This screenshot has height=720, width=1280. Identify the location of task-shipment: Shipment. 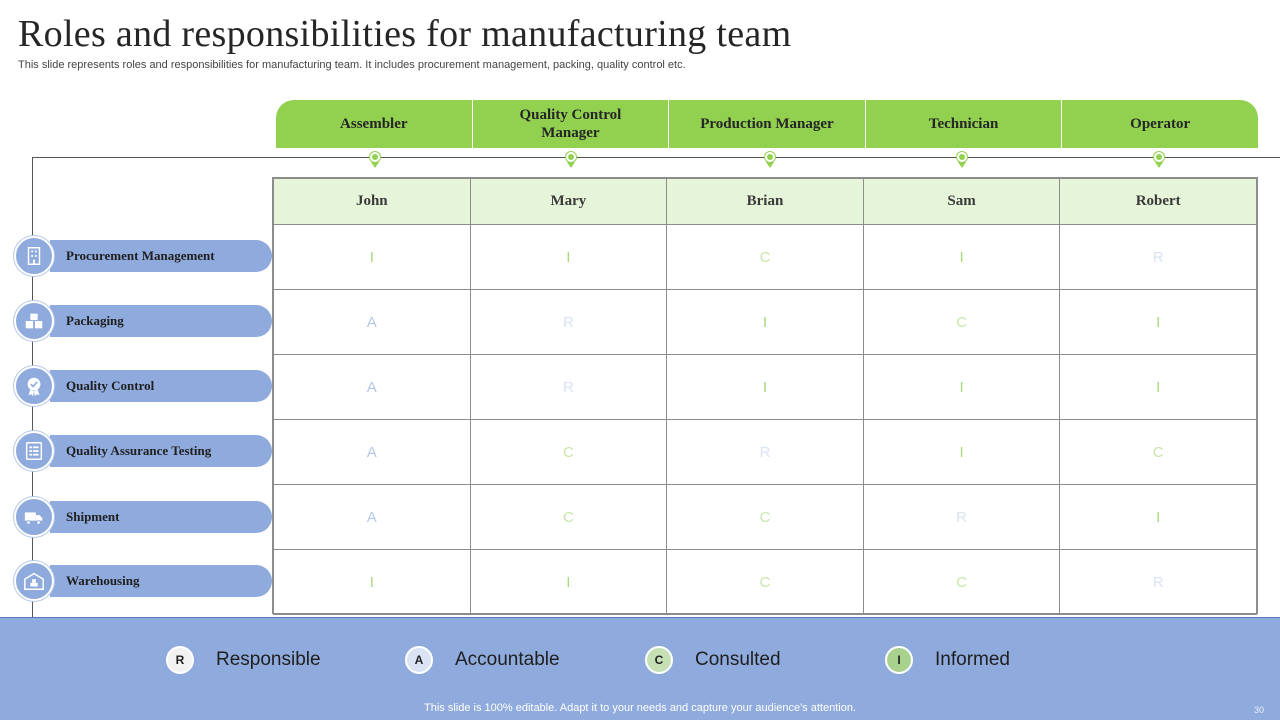
(143, 517).